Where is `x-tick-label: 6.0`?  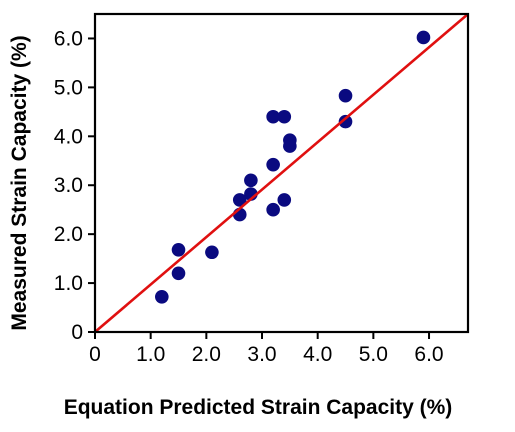 x-tick-label: 6.0 is located at coordinates (428, 354).